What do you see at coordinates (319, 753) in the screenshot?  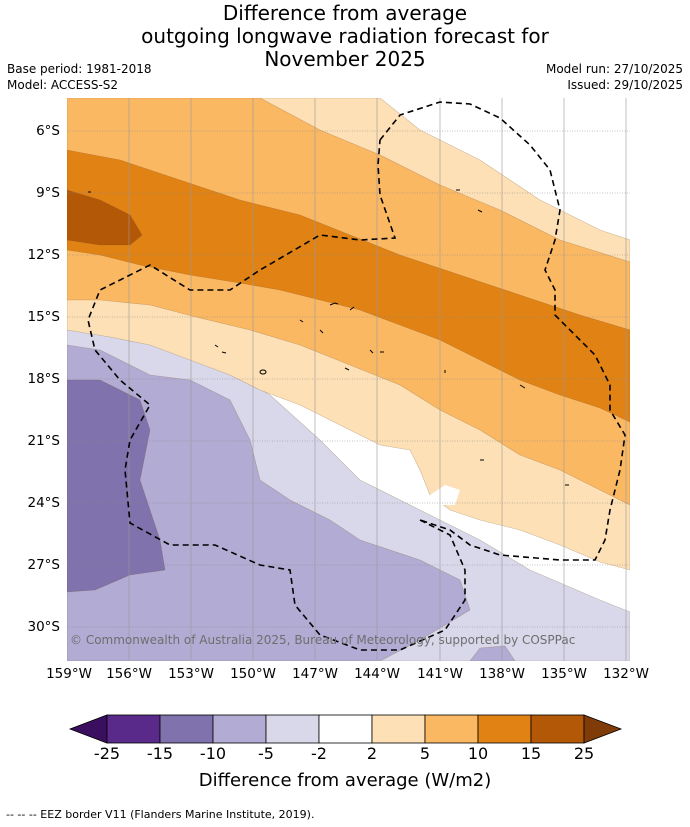 I see `colorbar-tick-minus-2: -2` at bounding box center [319, 753].